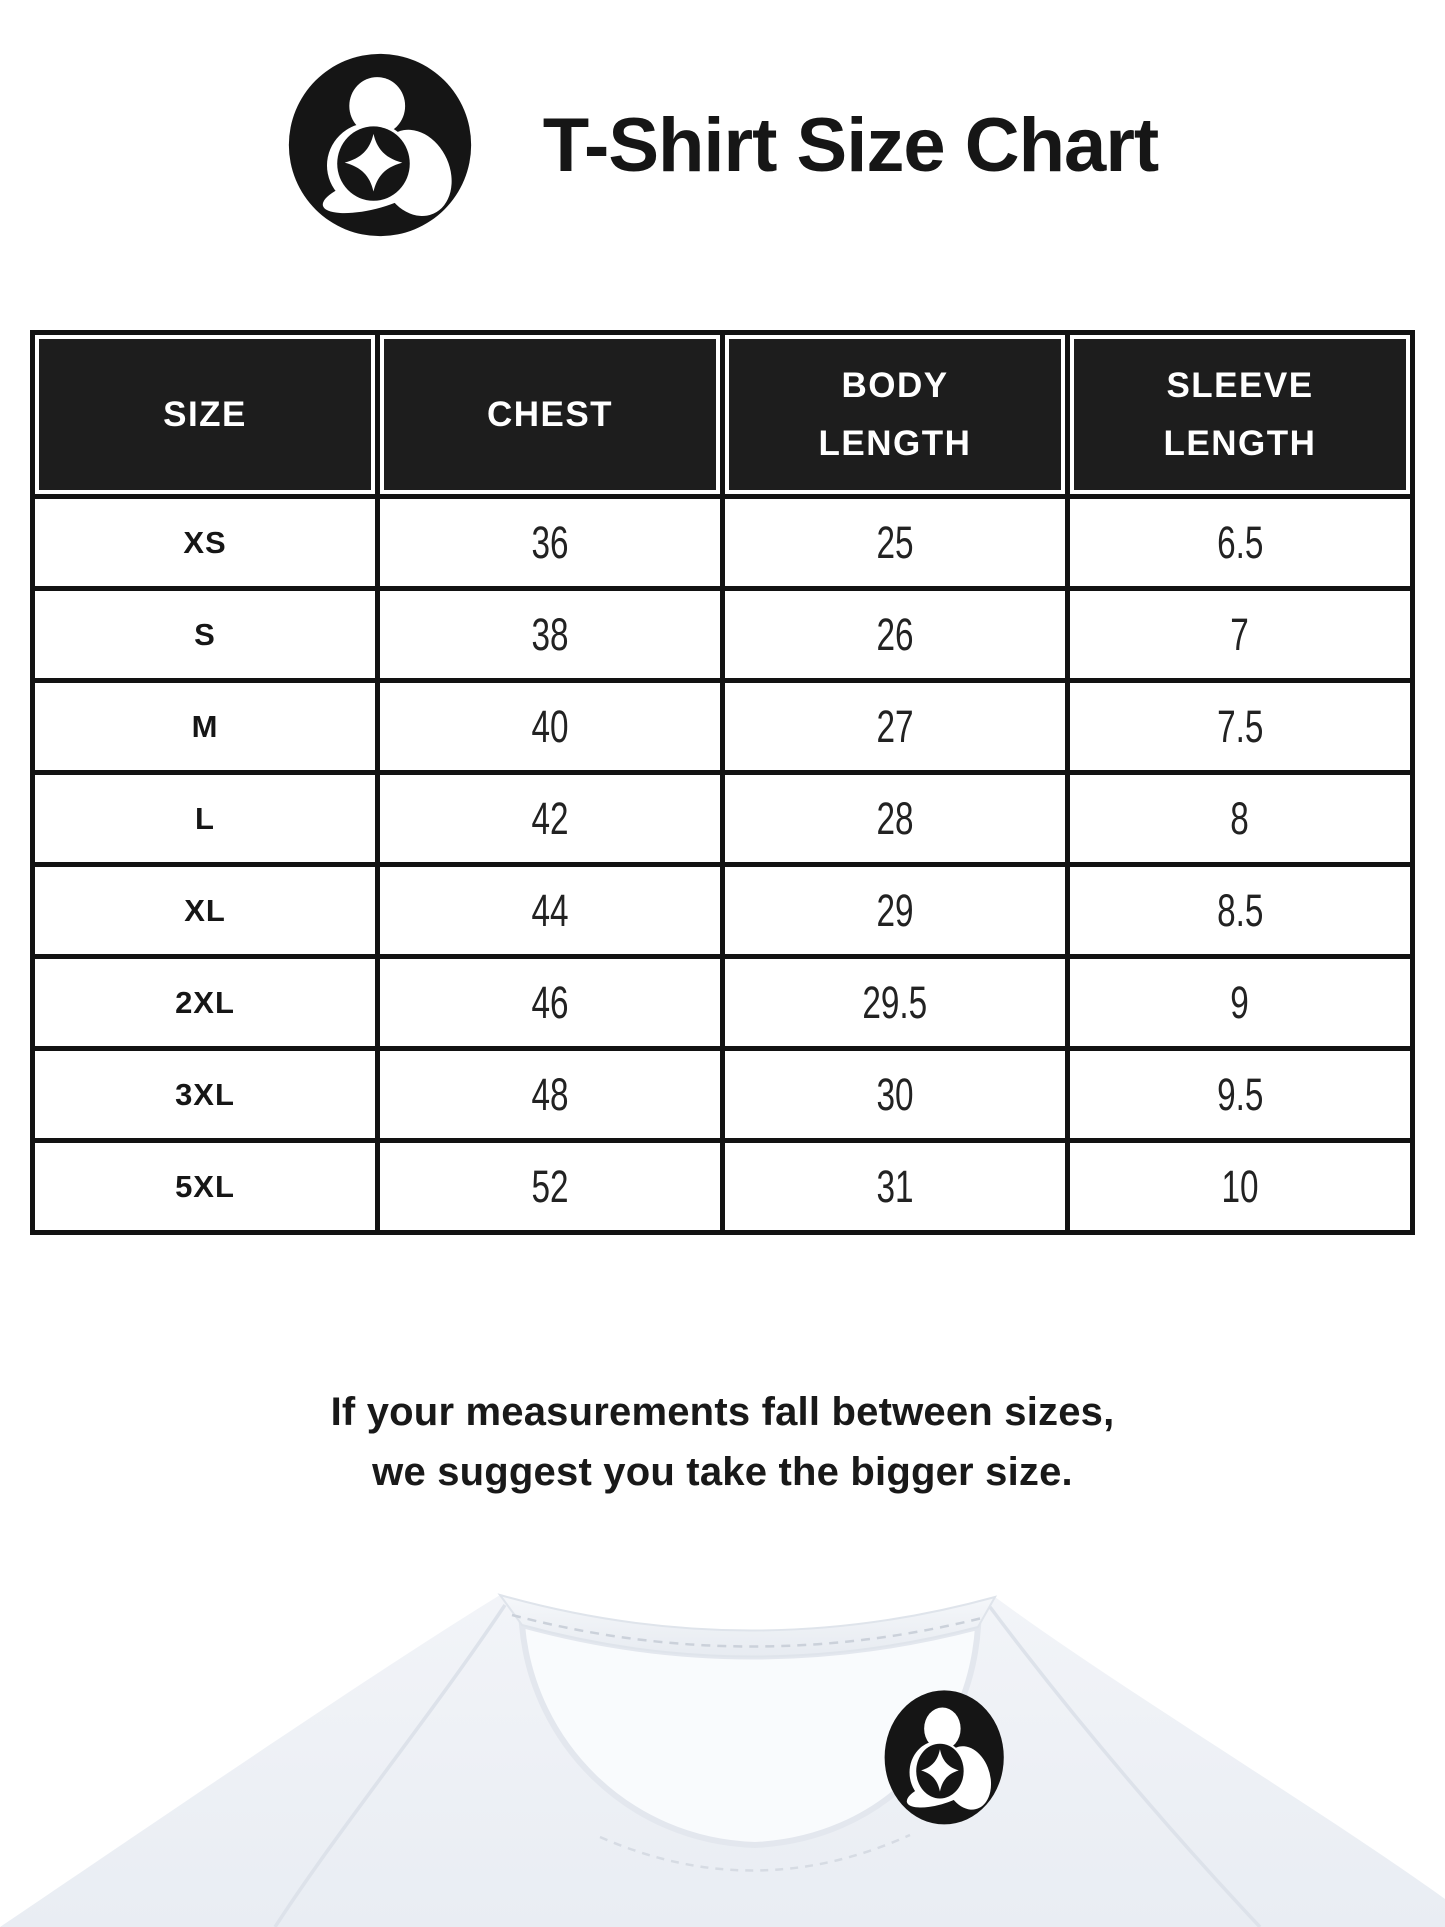  I want to click on table-row-l: L 42 28 8, so click(722, 818).